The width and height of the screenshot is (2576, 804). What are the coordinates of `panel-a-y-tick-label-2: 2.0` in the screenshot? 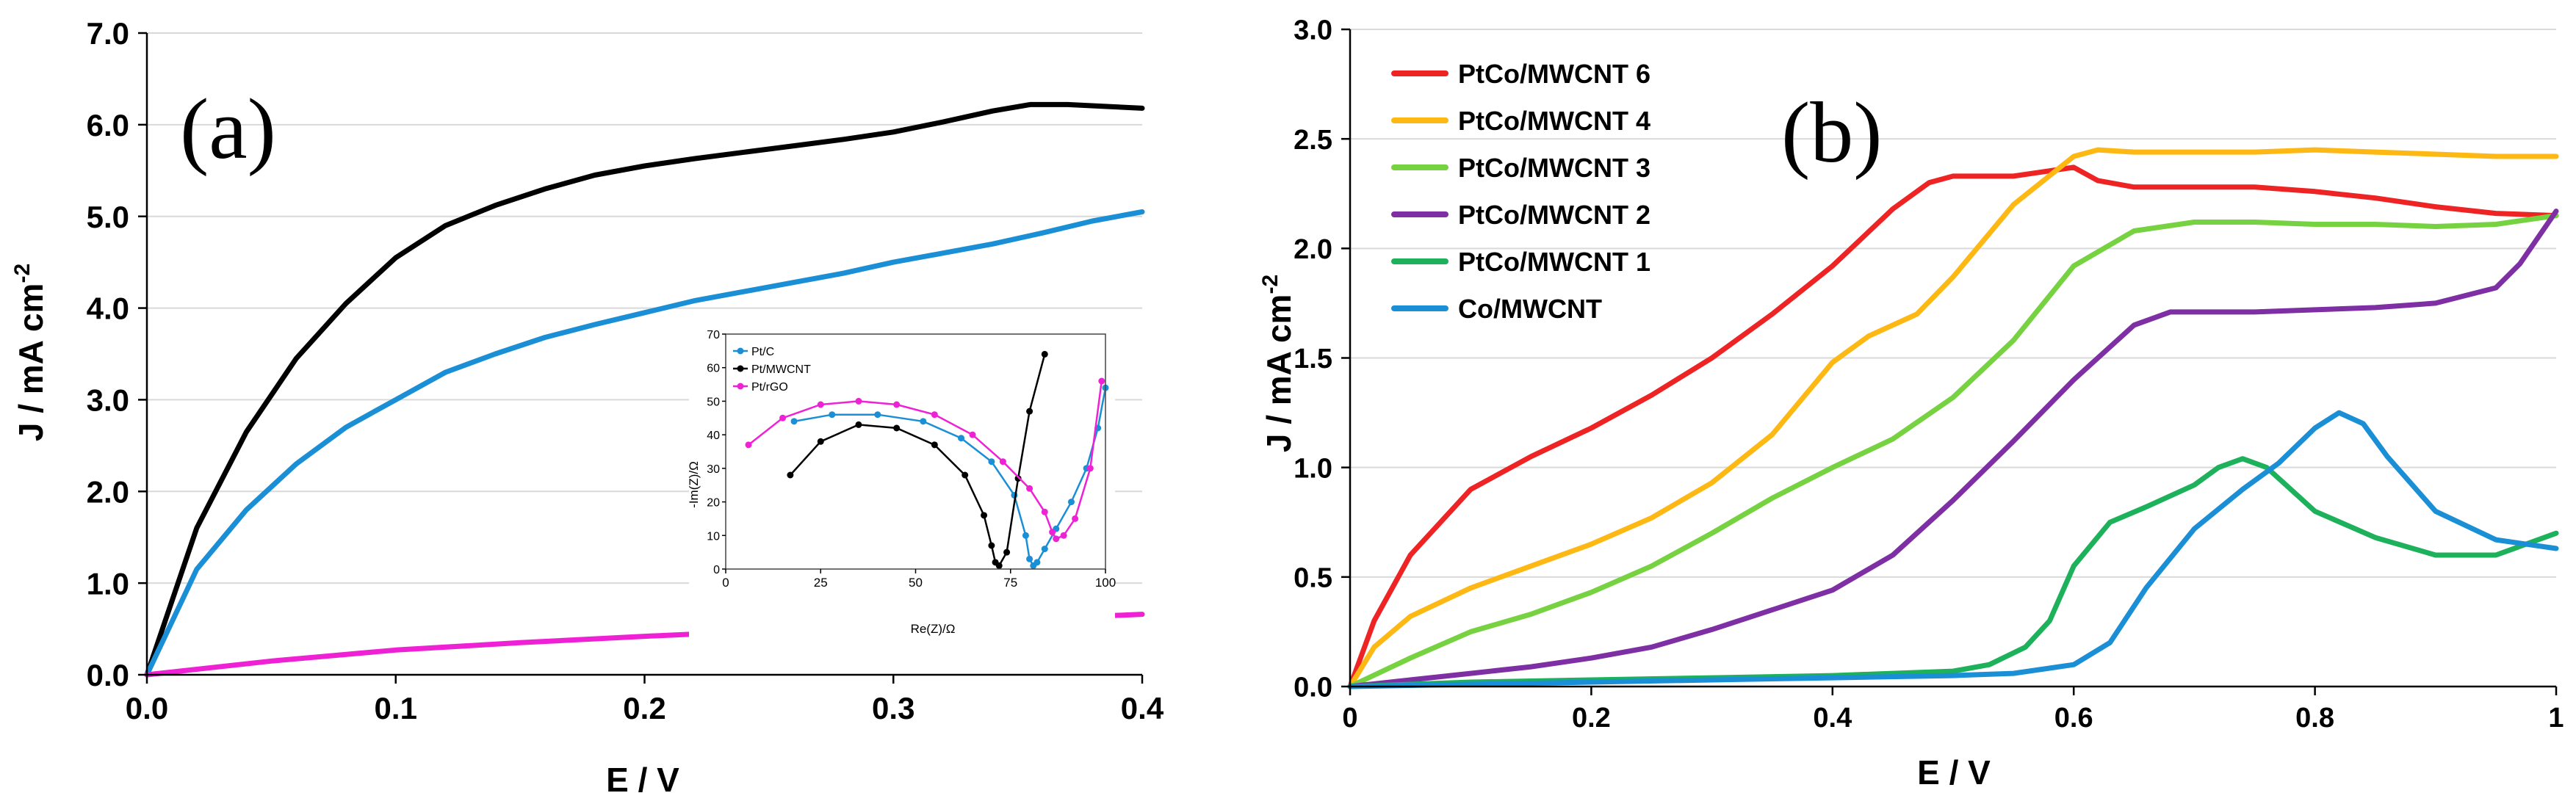 It's located at (108, 491).